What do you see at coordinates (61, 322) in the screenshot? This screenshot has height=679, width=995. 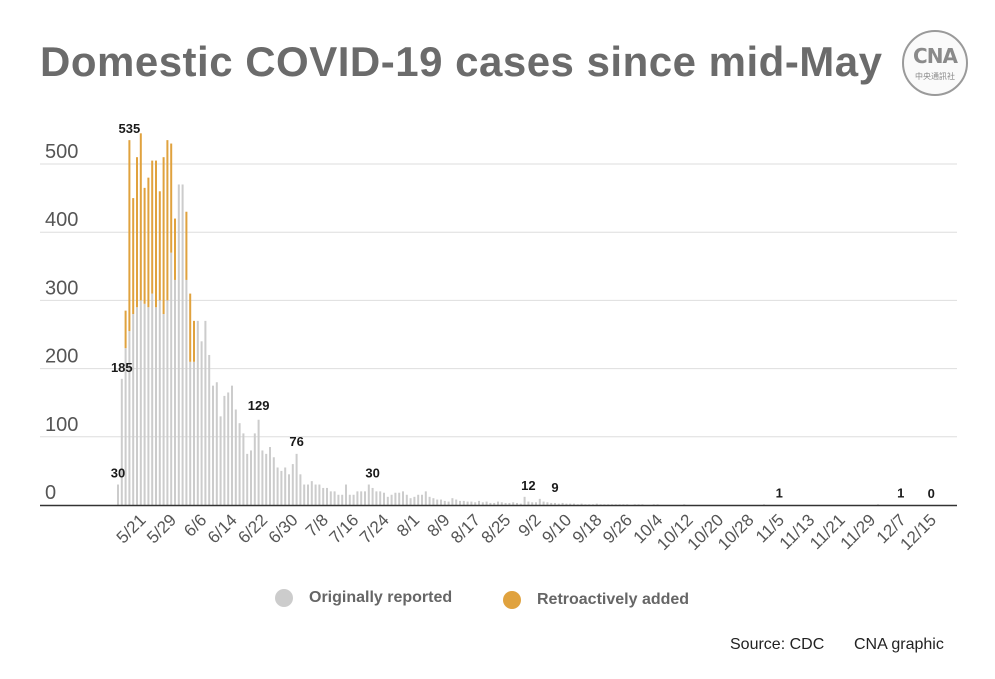 I see `y-axis-ticks: 0 100 200 300 400 500` at bounding box center [61, 322].